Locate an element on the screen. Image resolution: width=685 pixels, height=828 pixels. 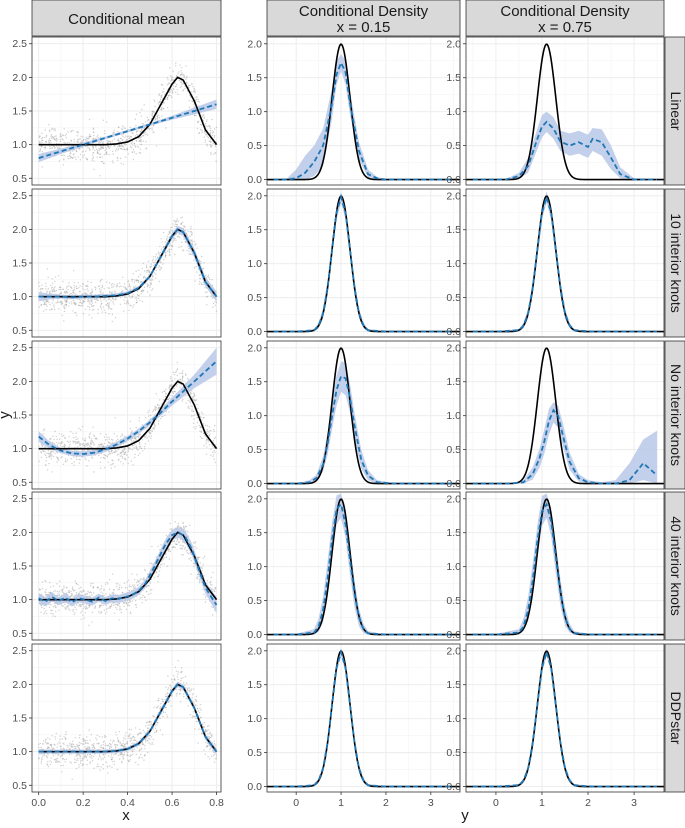
column-subtitle-x075: x = 0.75 is located at coordinates (565, 27).